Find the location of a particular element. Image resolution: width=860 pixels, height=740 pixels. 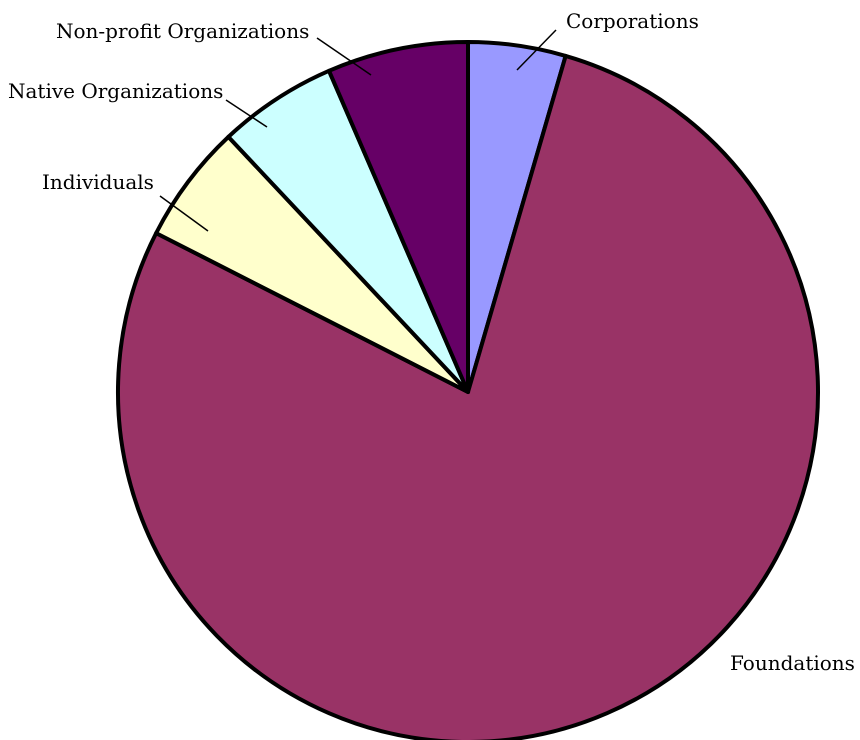

leader-line-individuals is located at coordinates (184, 213).